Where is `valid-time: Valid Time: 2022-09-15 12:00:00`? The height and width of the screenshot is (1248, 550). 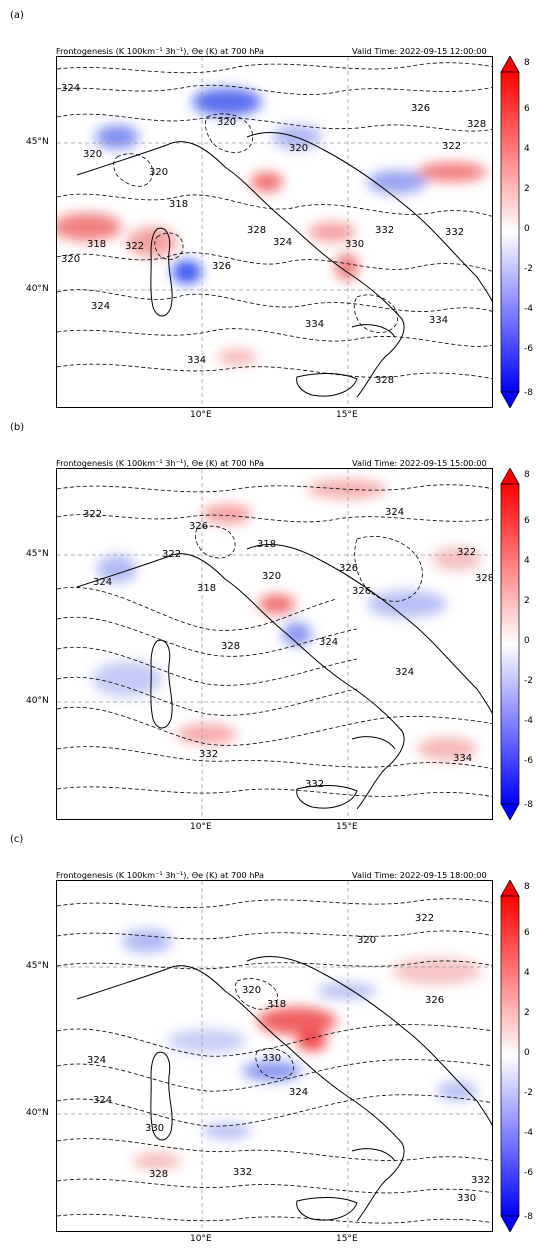 valid-time: Valid Time: 2022-09-15 12:00:00 is located at coordinates (419, 51).